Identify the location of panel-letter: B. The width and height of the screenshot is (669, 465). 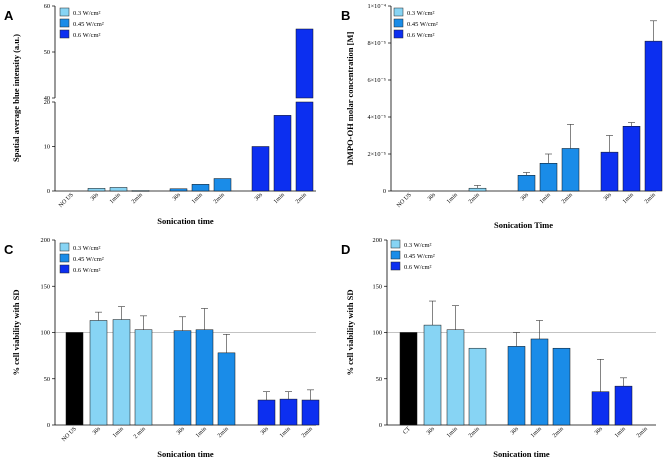
(345, 15).